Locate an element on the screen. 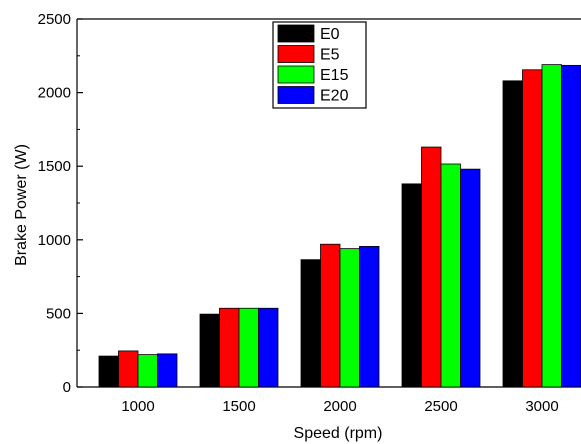 This screenshot has width=581, height=444. x-tick-label: 2500 is located at coordinates (440, 406).